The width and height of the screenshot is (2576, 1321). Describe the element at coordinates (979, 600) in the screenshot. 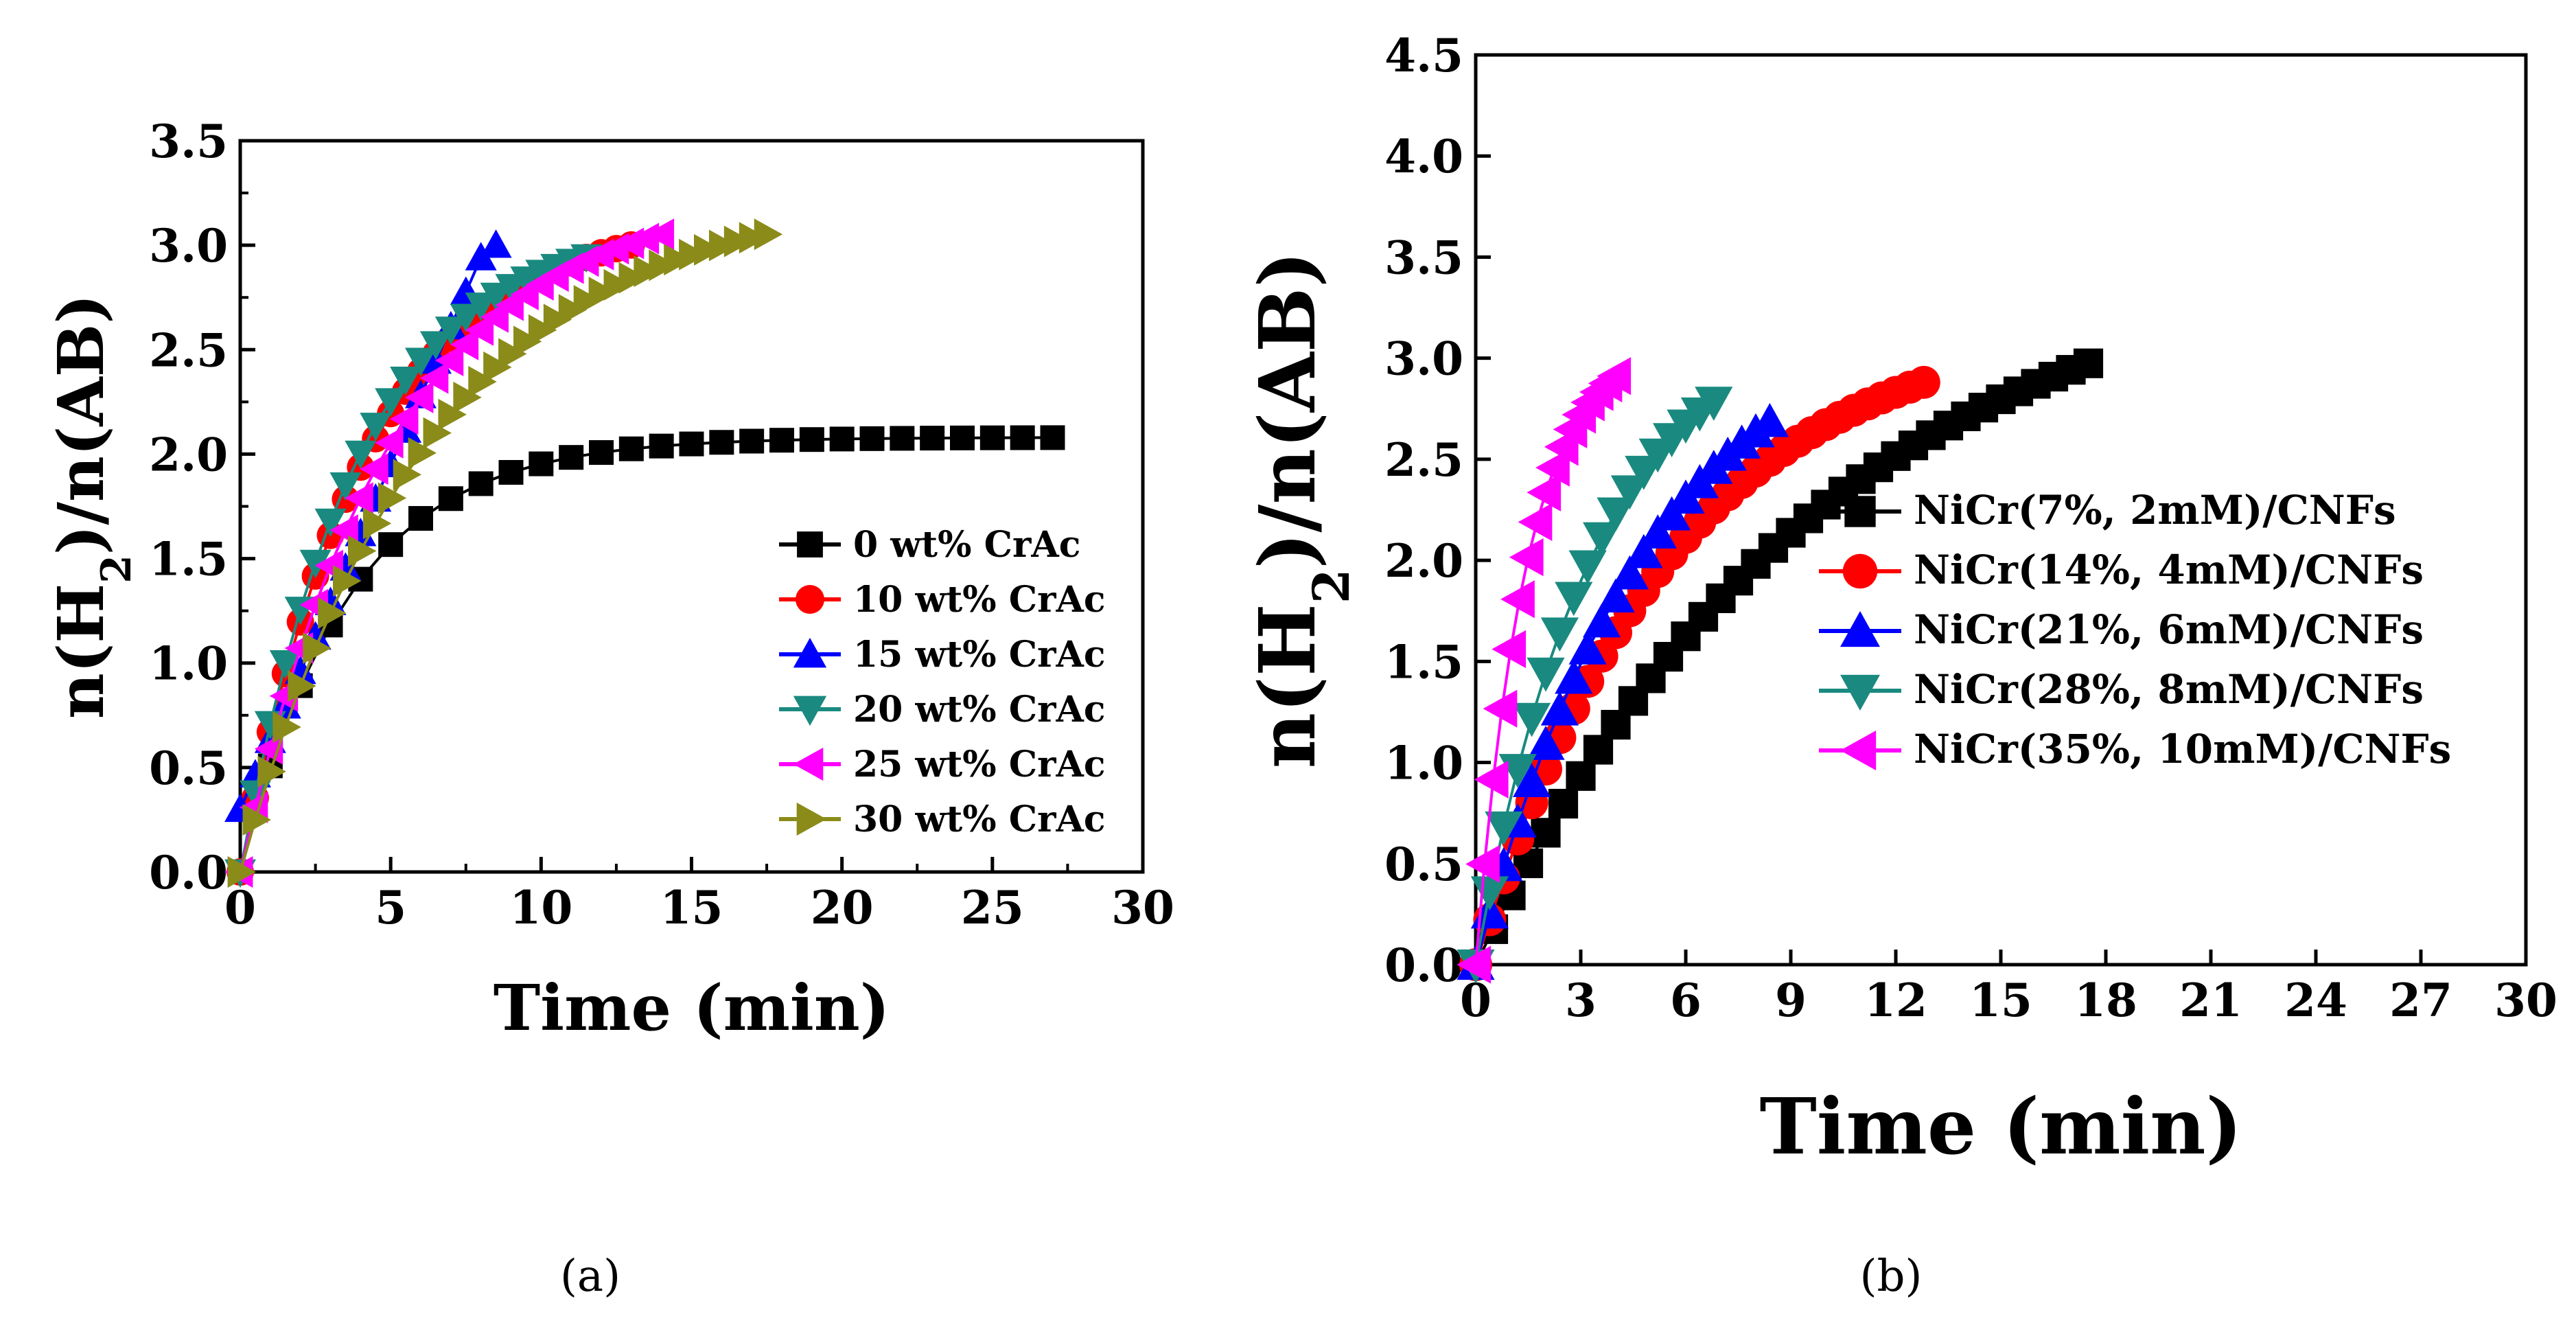

I see `legend-label: 10 wt% CrAc` at that location.